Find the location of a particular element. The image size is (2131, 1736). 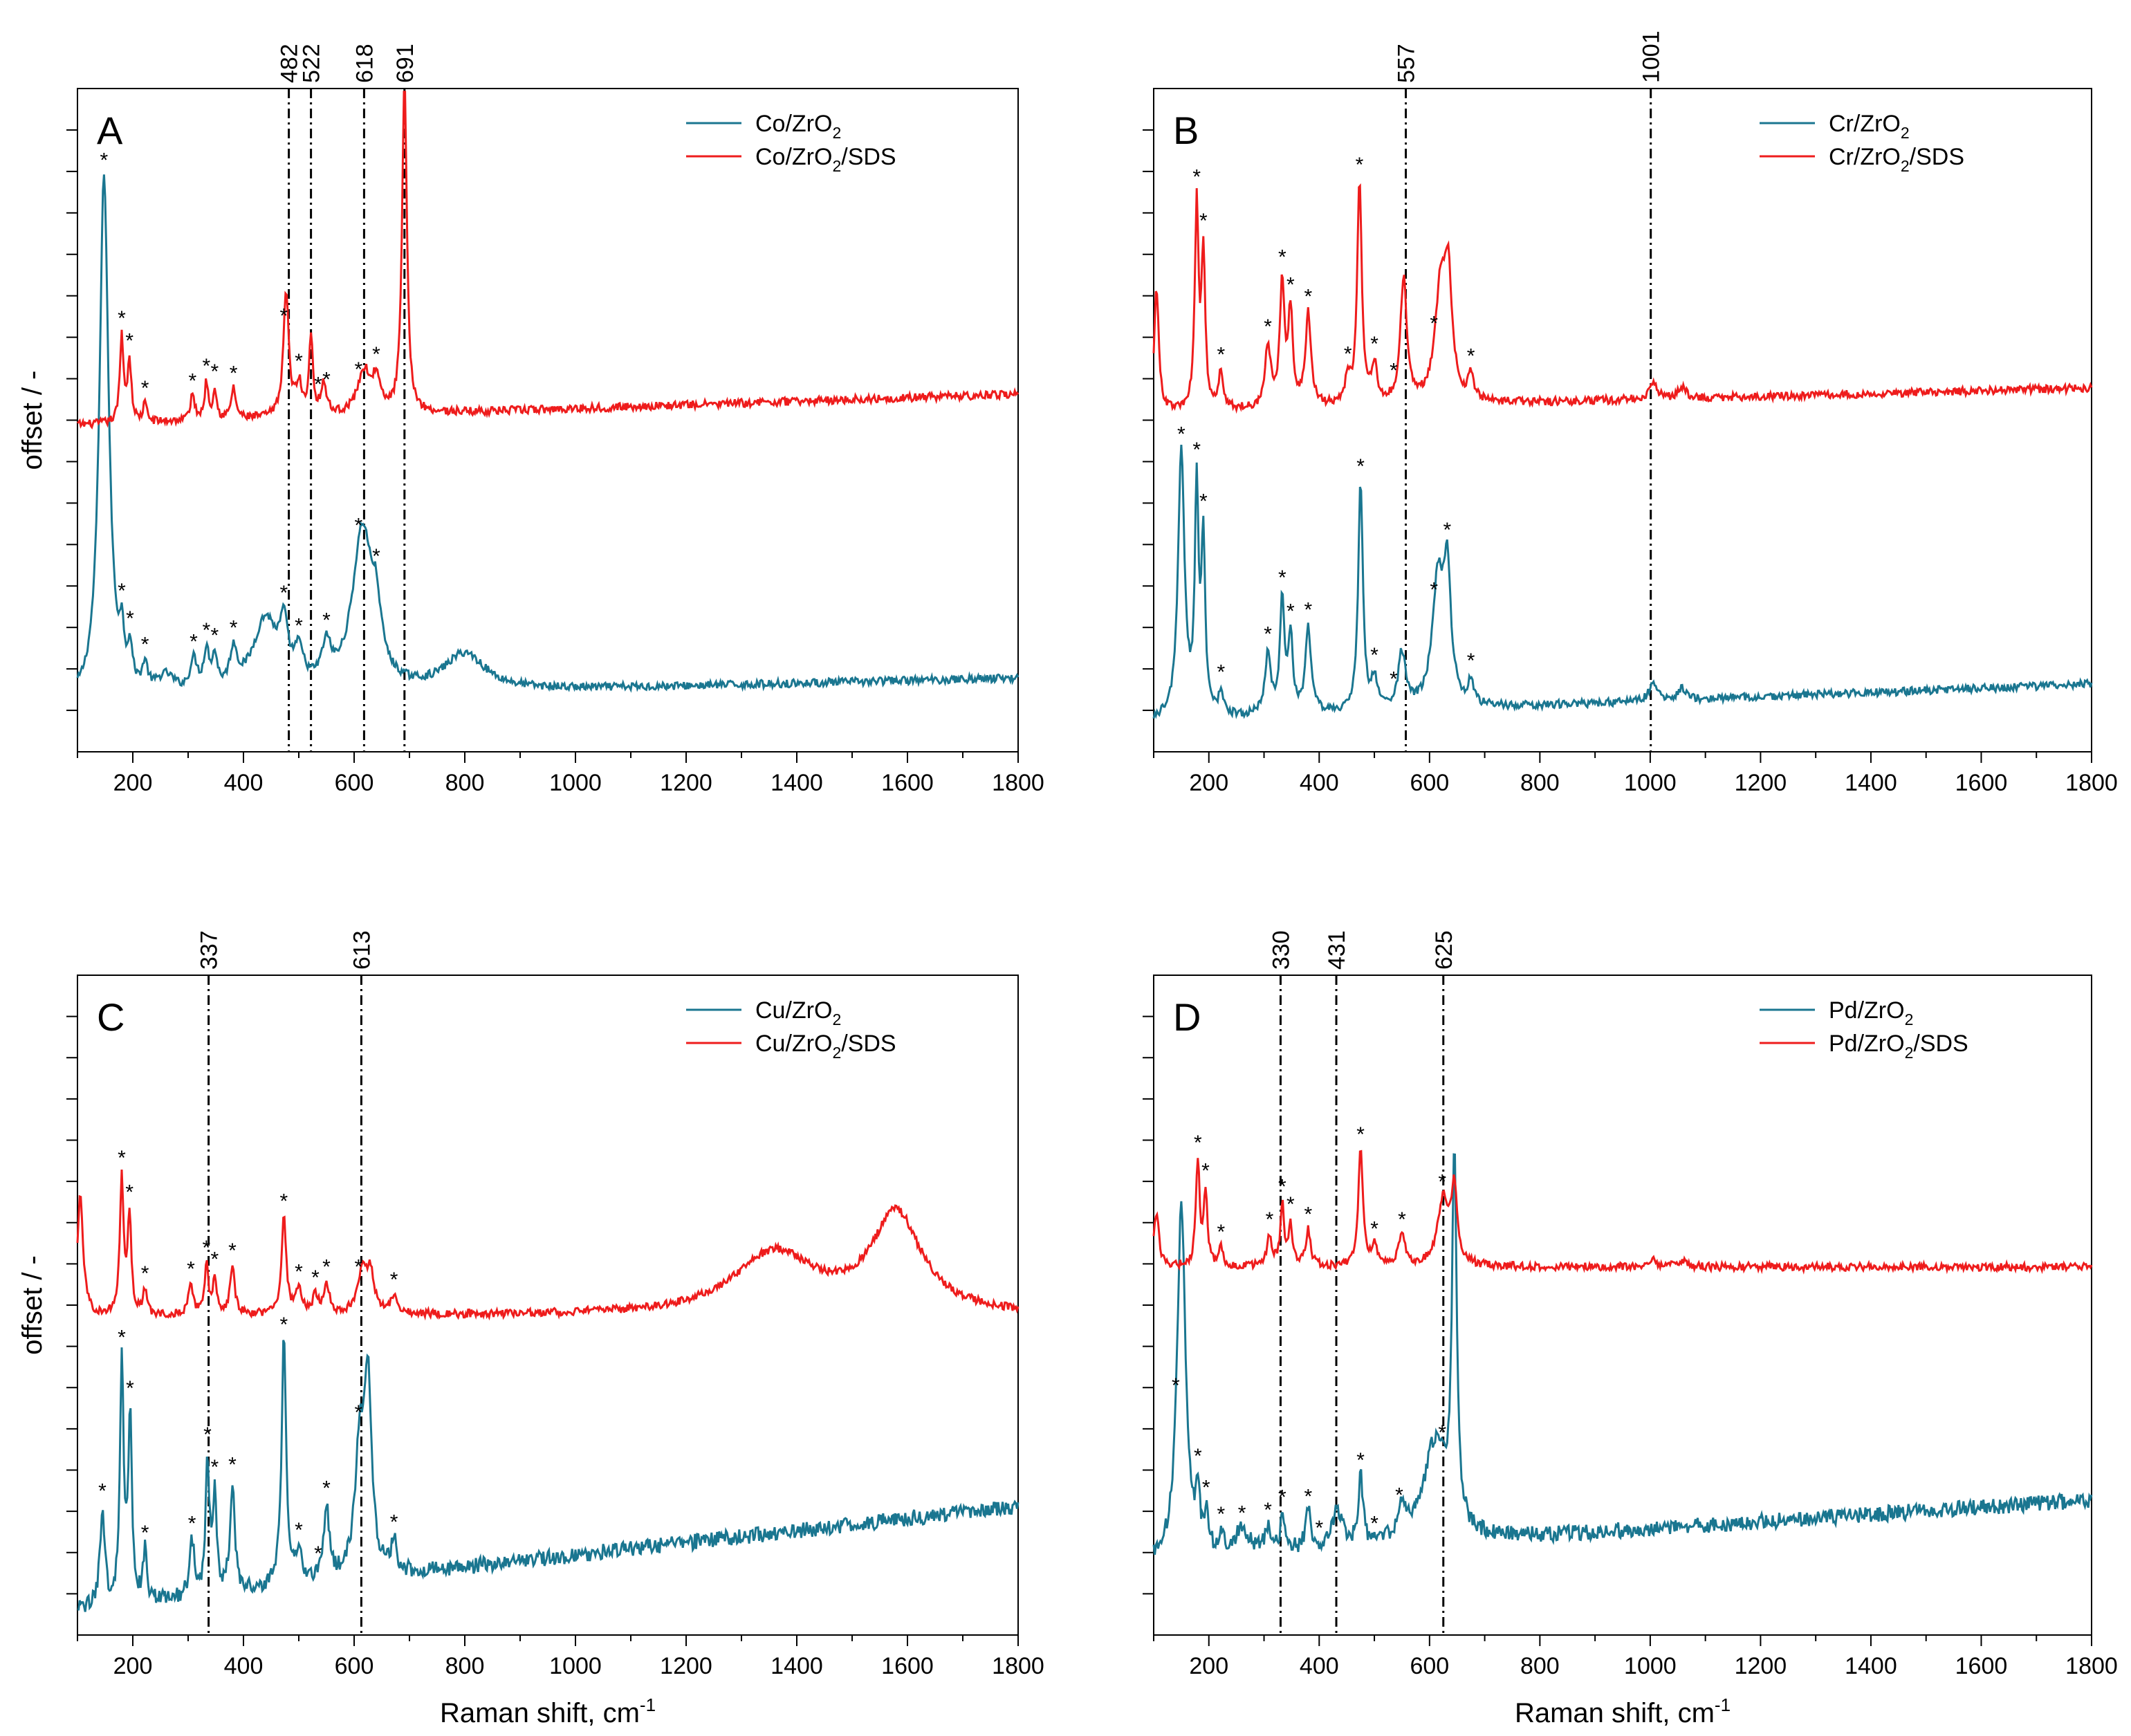

x-axis-label-superscript: -1 is located at coordinates (1723, 1705).